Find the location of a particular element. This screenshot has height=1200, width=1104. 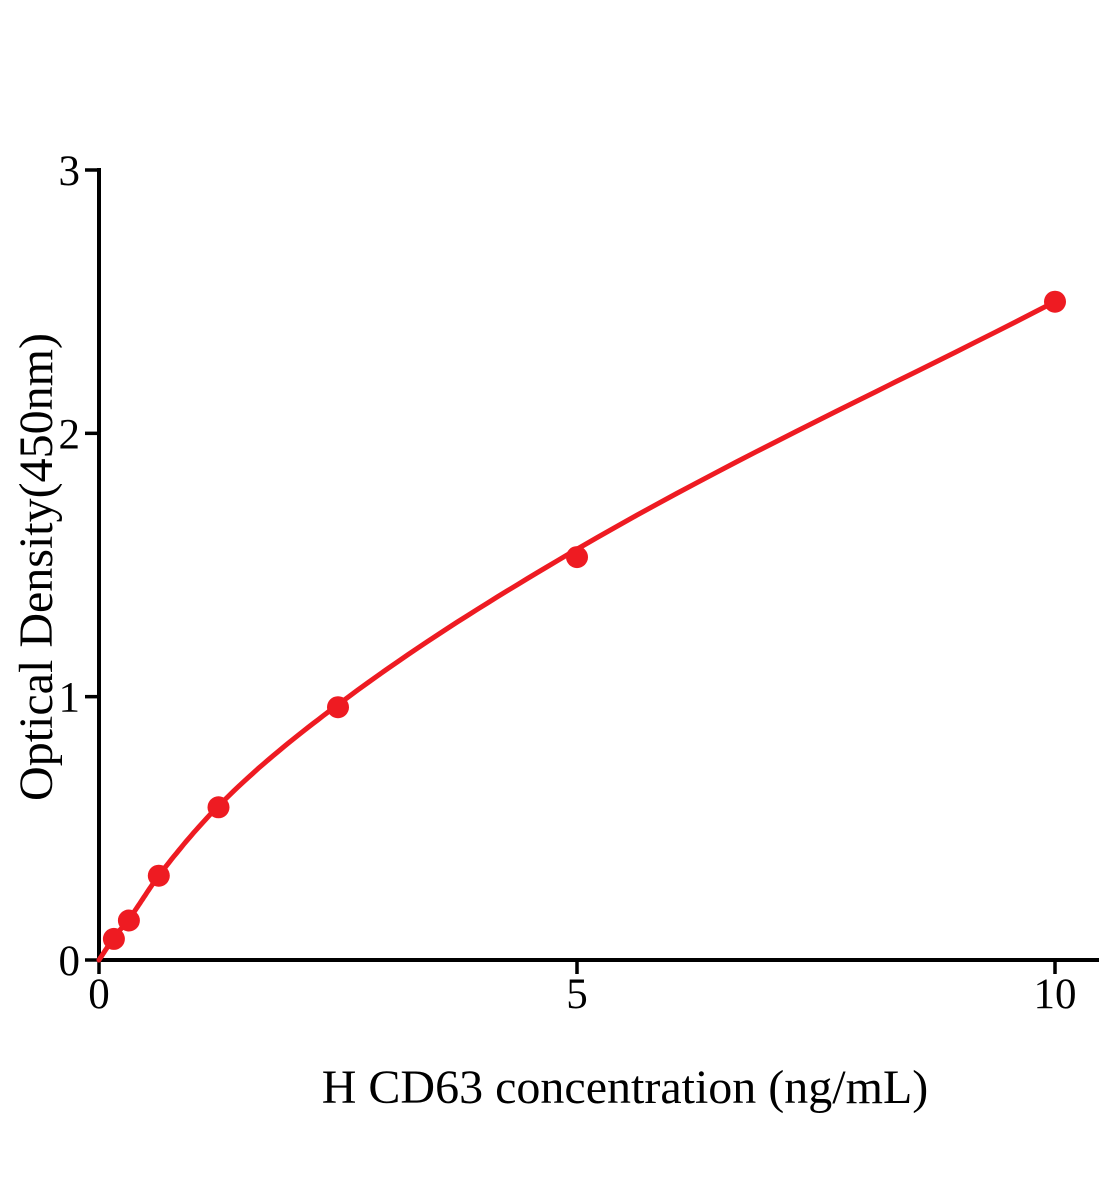

x-axis-ticks: 0 5 10 is located at coordinates (582, 989).